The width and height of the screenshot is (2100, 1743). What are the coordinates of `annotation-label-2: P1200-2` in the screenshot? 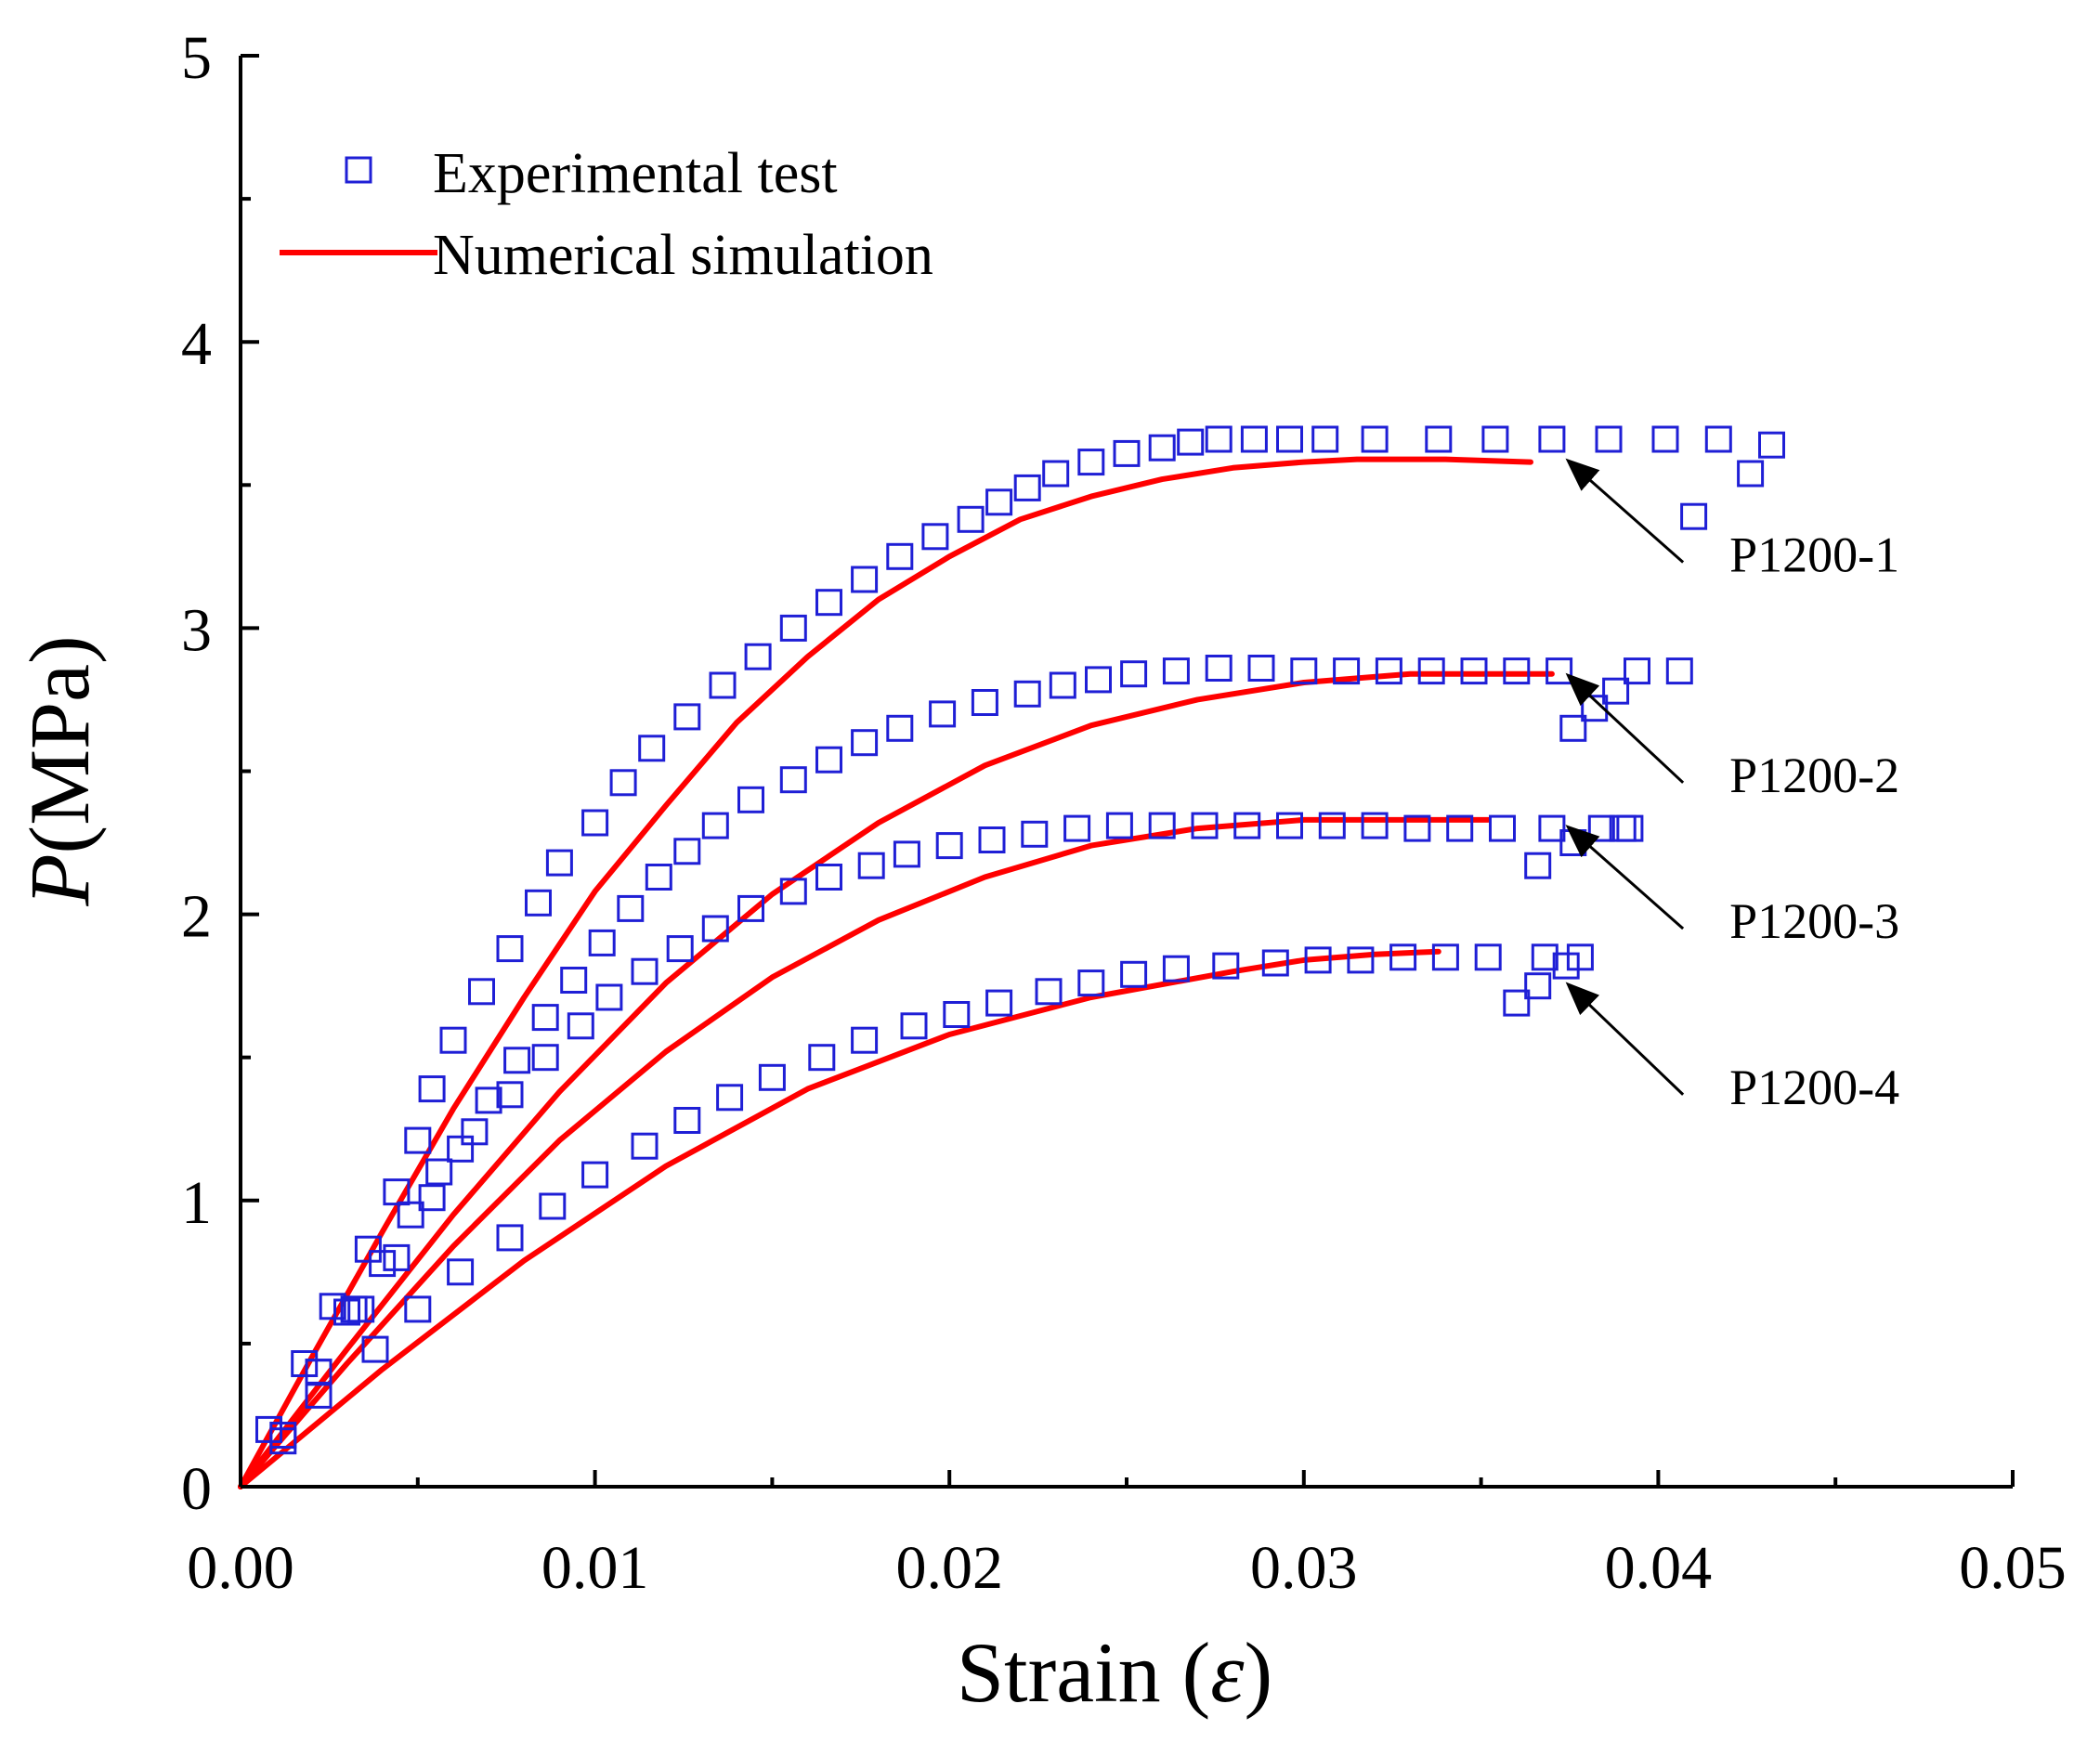 It's located at (1814, 775).